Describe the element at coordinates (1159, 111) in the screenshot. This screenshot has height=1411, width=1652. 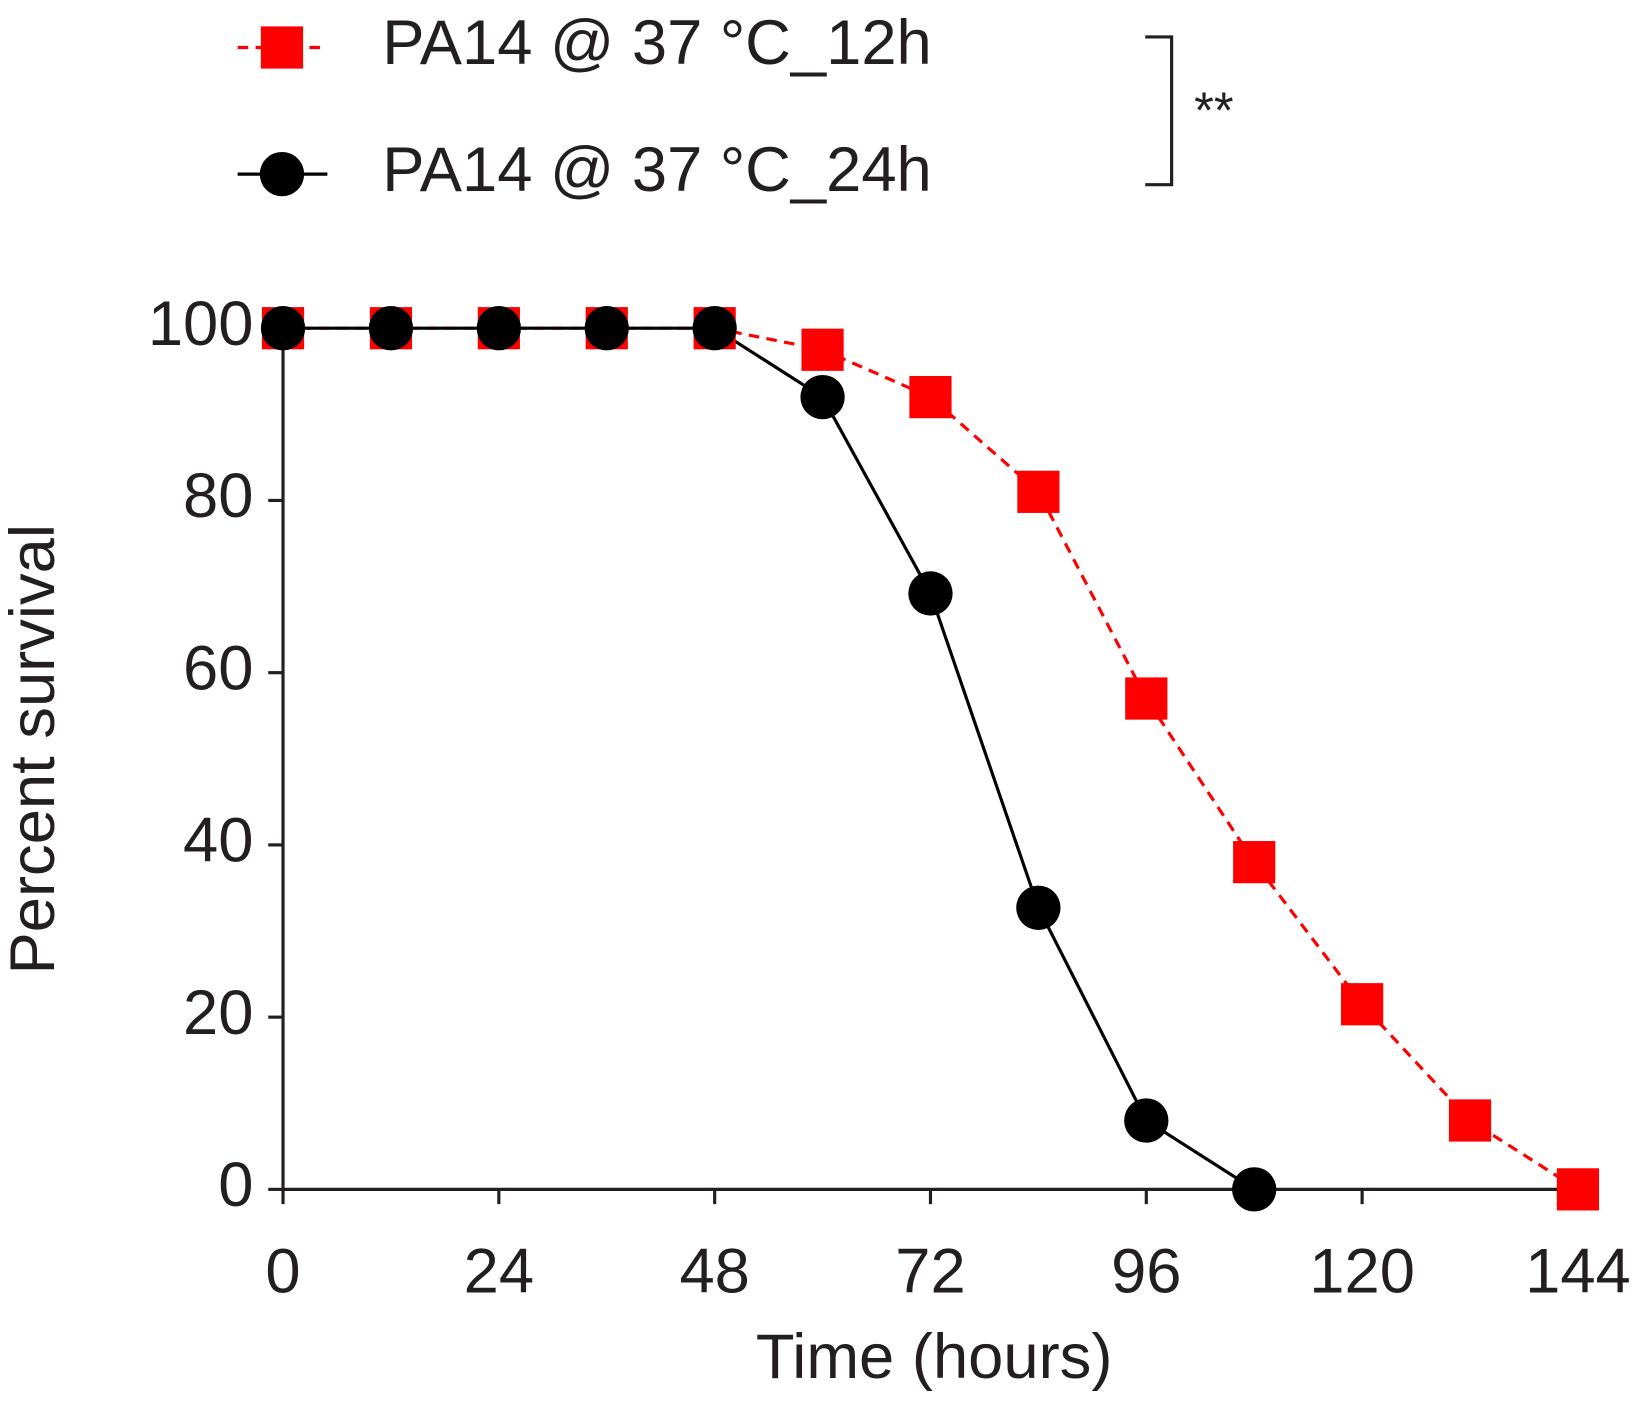
I see `significance-bracket` at that location.